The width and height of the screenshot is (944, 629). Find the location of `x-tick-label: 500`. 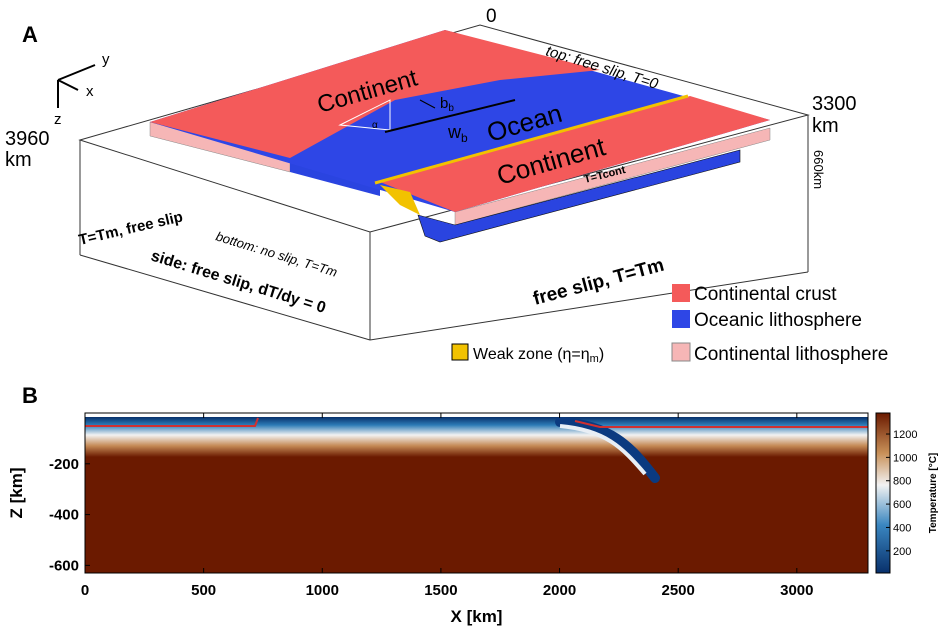

x-tick-label: 500 is located at coordinates (203, 590).